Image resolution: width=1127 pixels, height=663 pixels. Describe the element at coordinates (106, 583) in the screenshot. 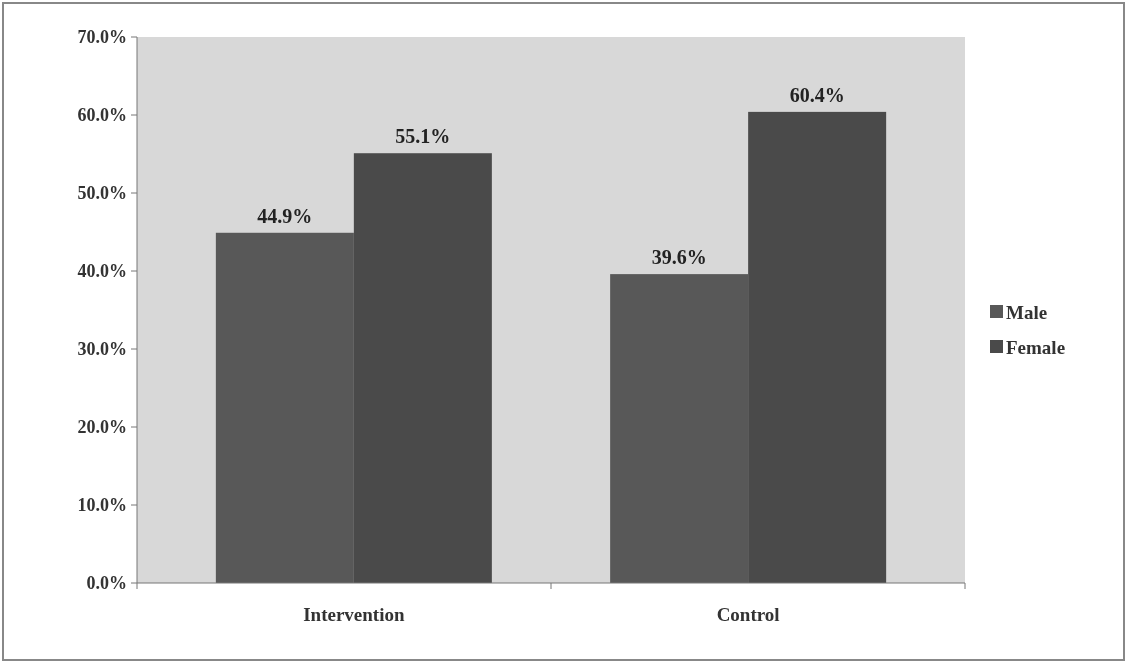

I see `y-tick-label: 0.0%` at that location.